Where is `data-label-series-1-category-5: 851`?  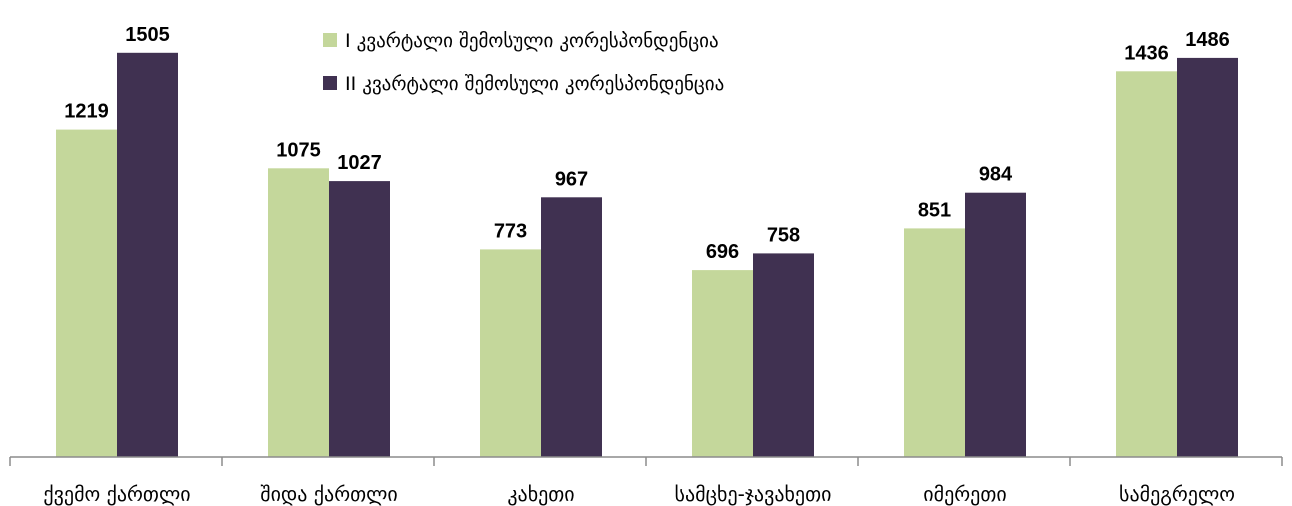
data-label-series-1-category-5: 851 is located at coordinates (934, 210).